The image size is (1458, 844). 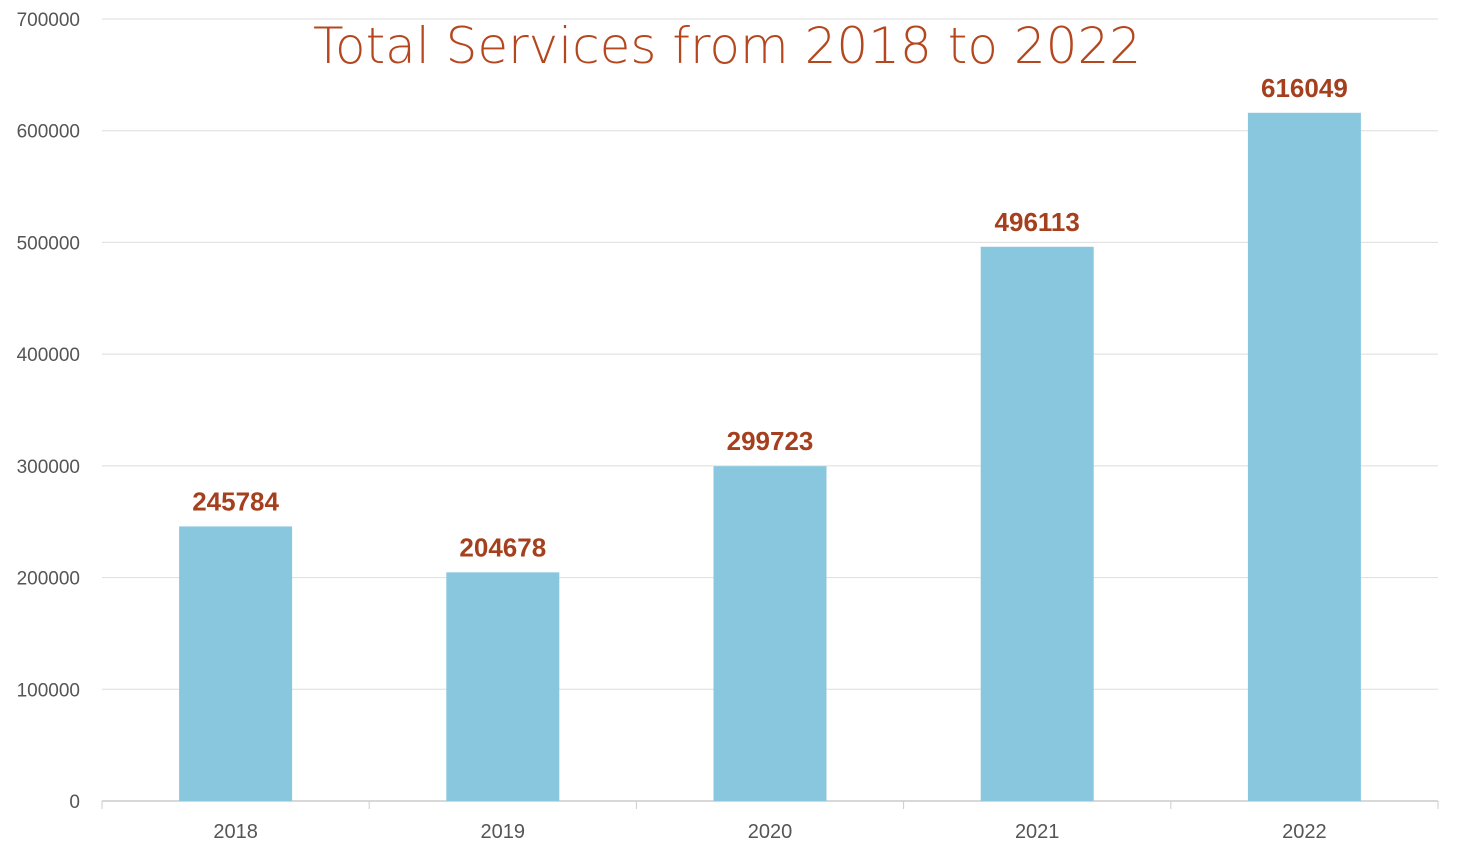 I want to click on bar-2022, so click(x=1304, y=456).